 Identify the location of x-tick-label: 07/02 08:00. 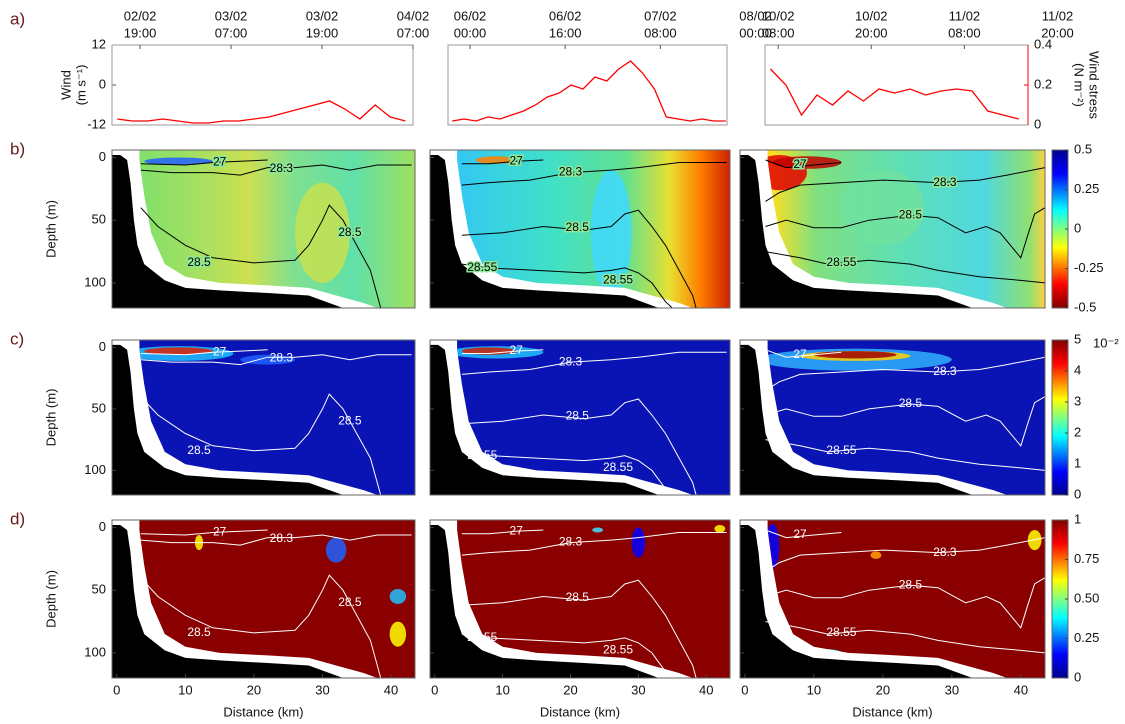
(660, 25).